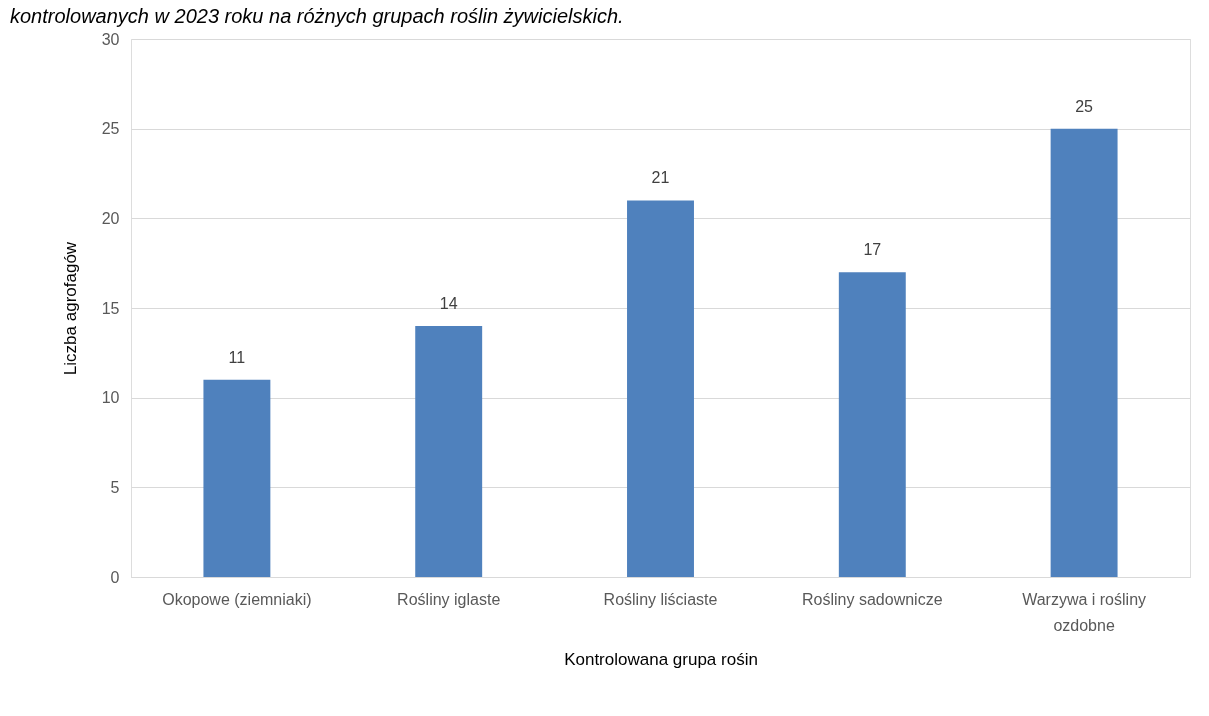  I want to click on x-tick-label: Warzywa i rośliny ozdobne, so click(1084, 612).